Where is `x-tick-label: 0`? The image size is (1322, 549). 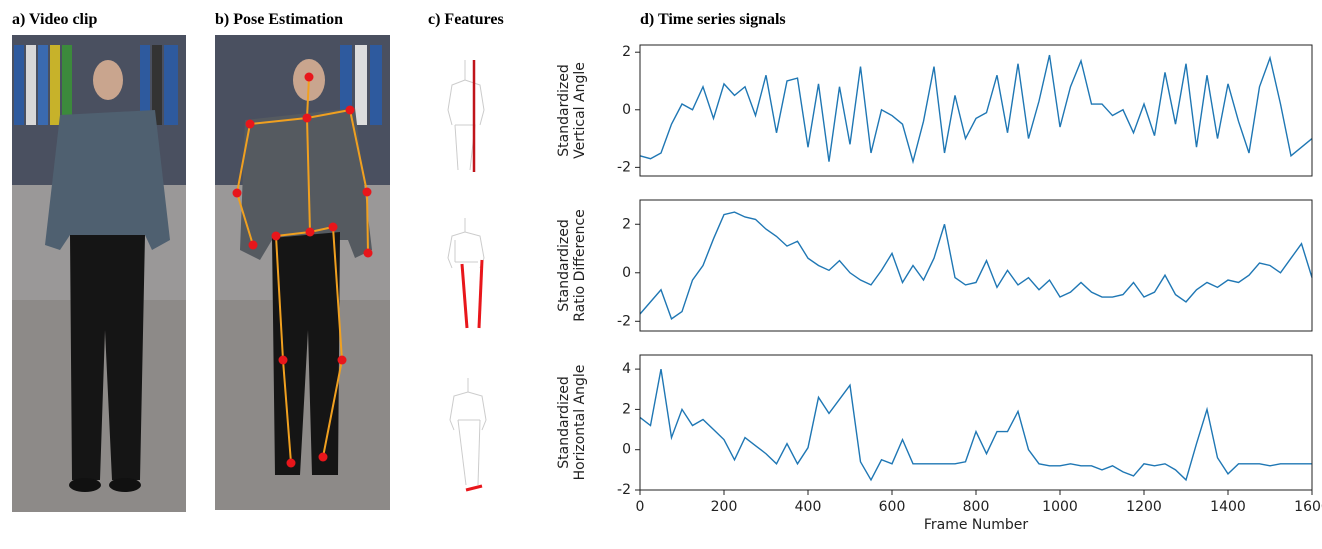
x-tick-label: 0 is located at coordinates (640, 507).